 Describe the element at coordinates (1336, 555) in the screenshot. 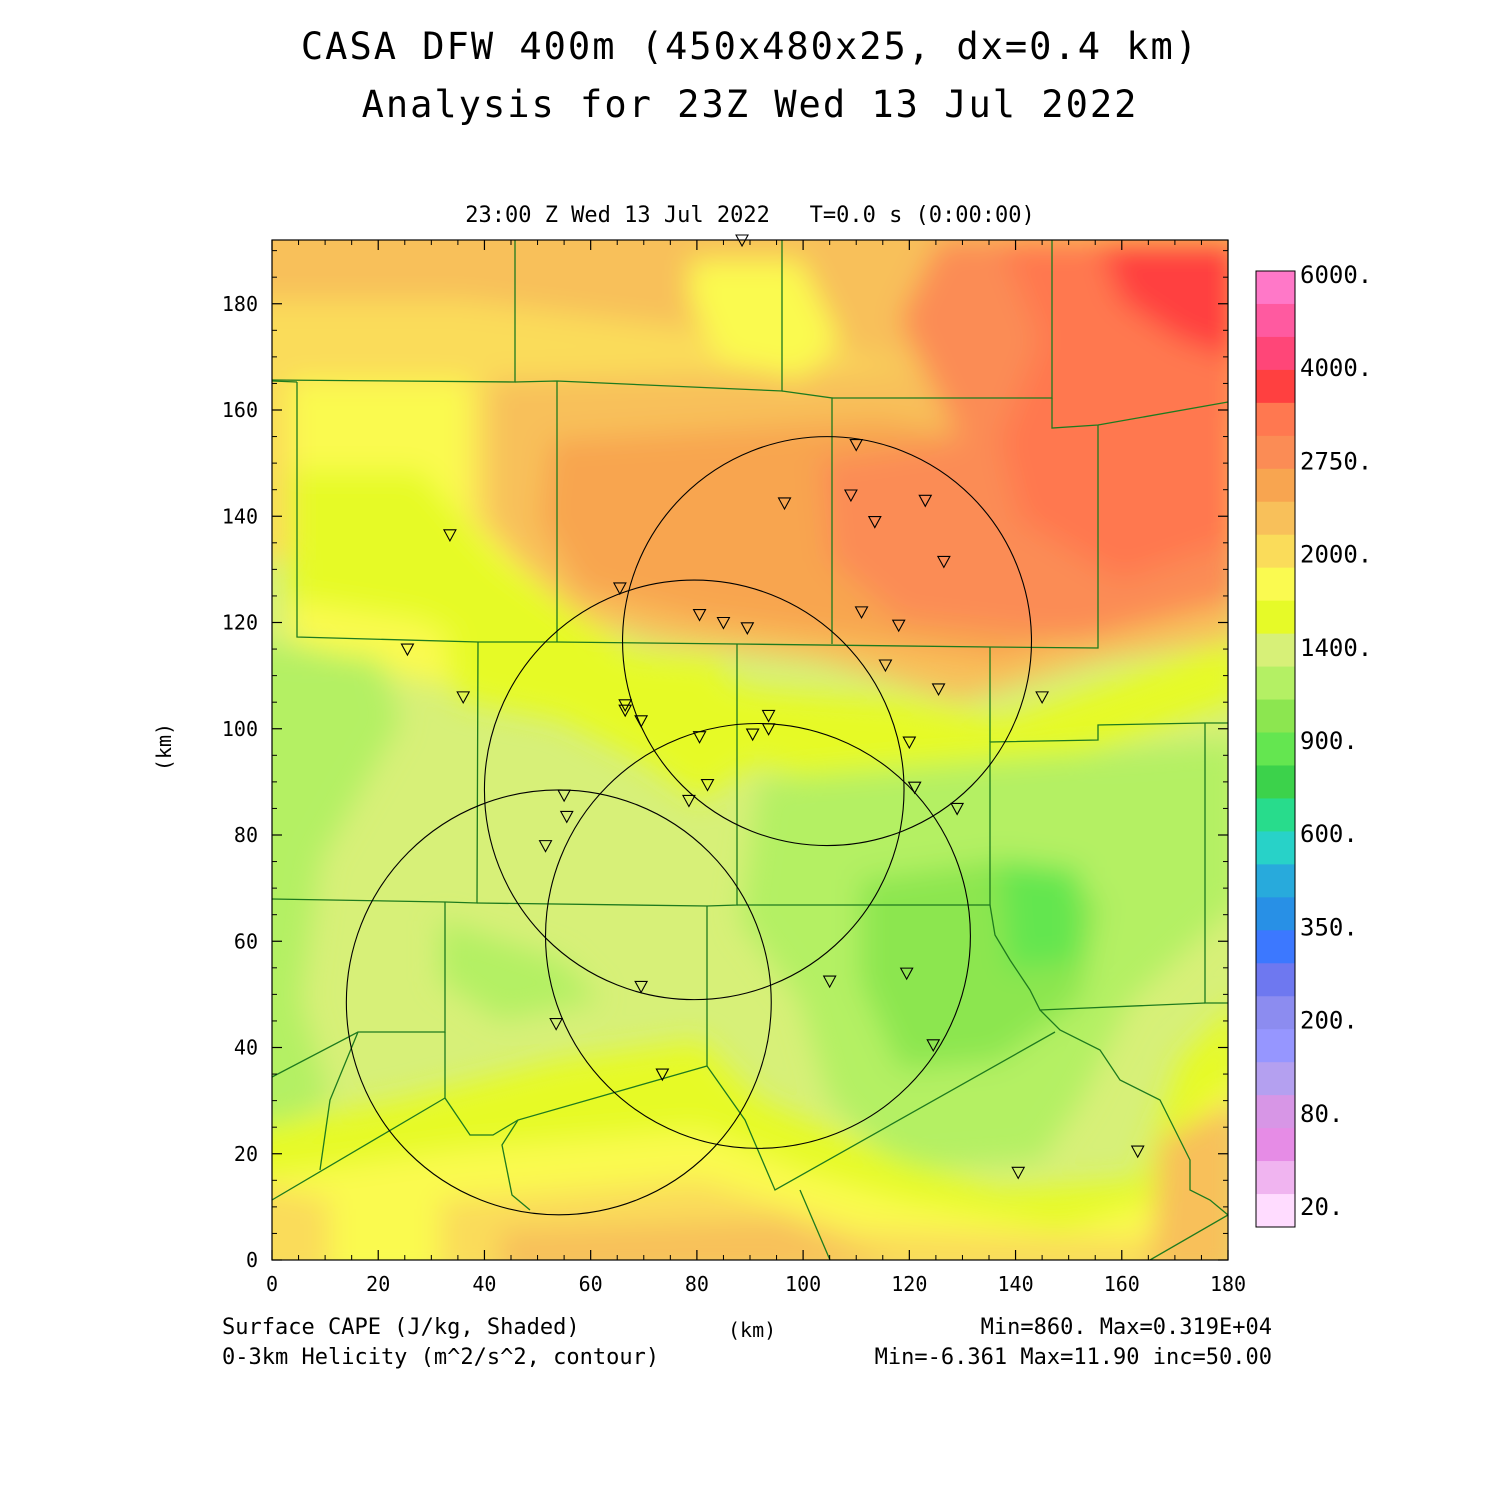

I see `colorbar-label: 2000.` at that location.